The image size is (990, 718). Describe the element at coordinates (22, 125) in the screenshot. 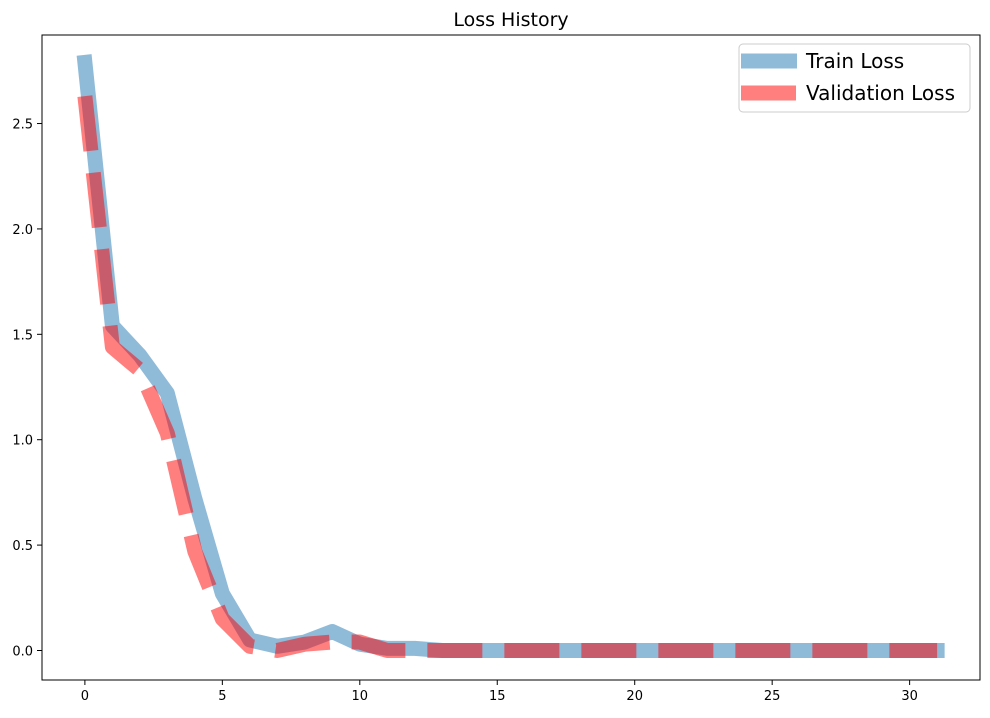

I see `y-tick-label: 2.5` at that location.